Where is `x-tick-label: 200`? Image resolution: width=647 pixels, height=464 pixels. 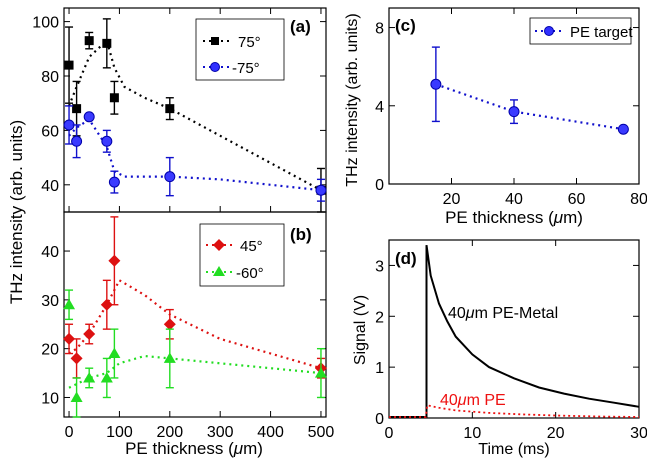 x-tick-label: 200 is located at coordinates (169, 432).